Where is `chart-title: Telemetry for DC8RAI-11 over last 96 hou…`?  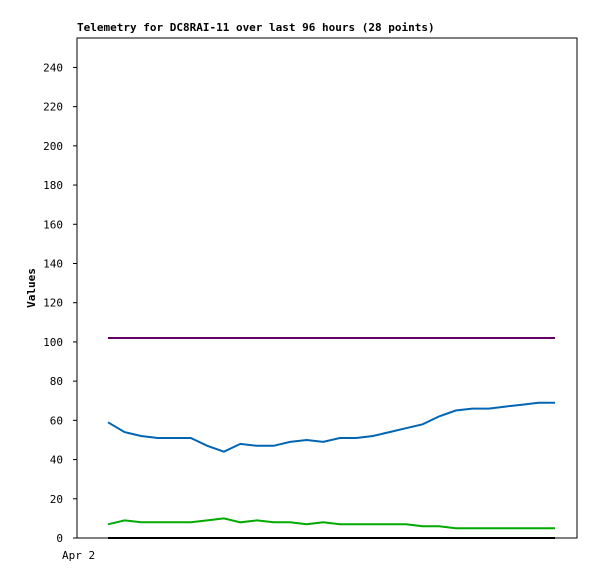
chart-title: Telemetry for DC8RAI-11 over last 96 hou… is located at coordinates (256, 27).